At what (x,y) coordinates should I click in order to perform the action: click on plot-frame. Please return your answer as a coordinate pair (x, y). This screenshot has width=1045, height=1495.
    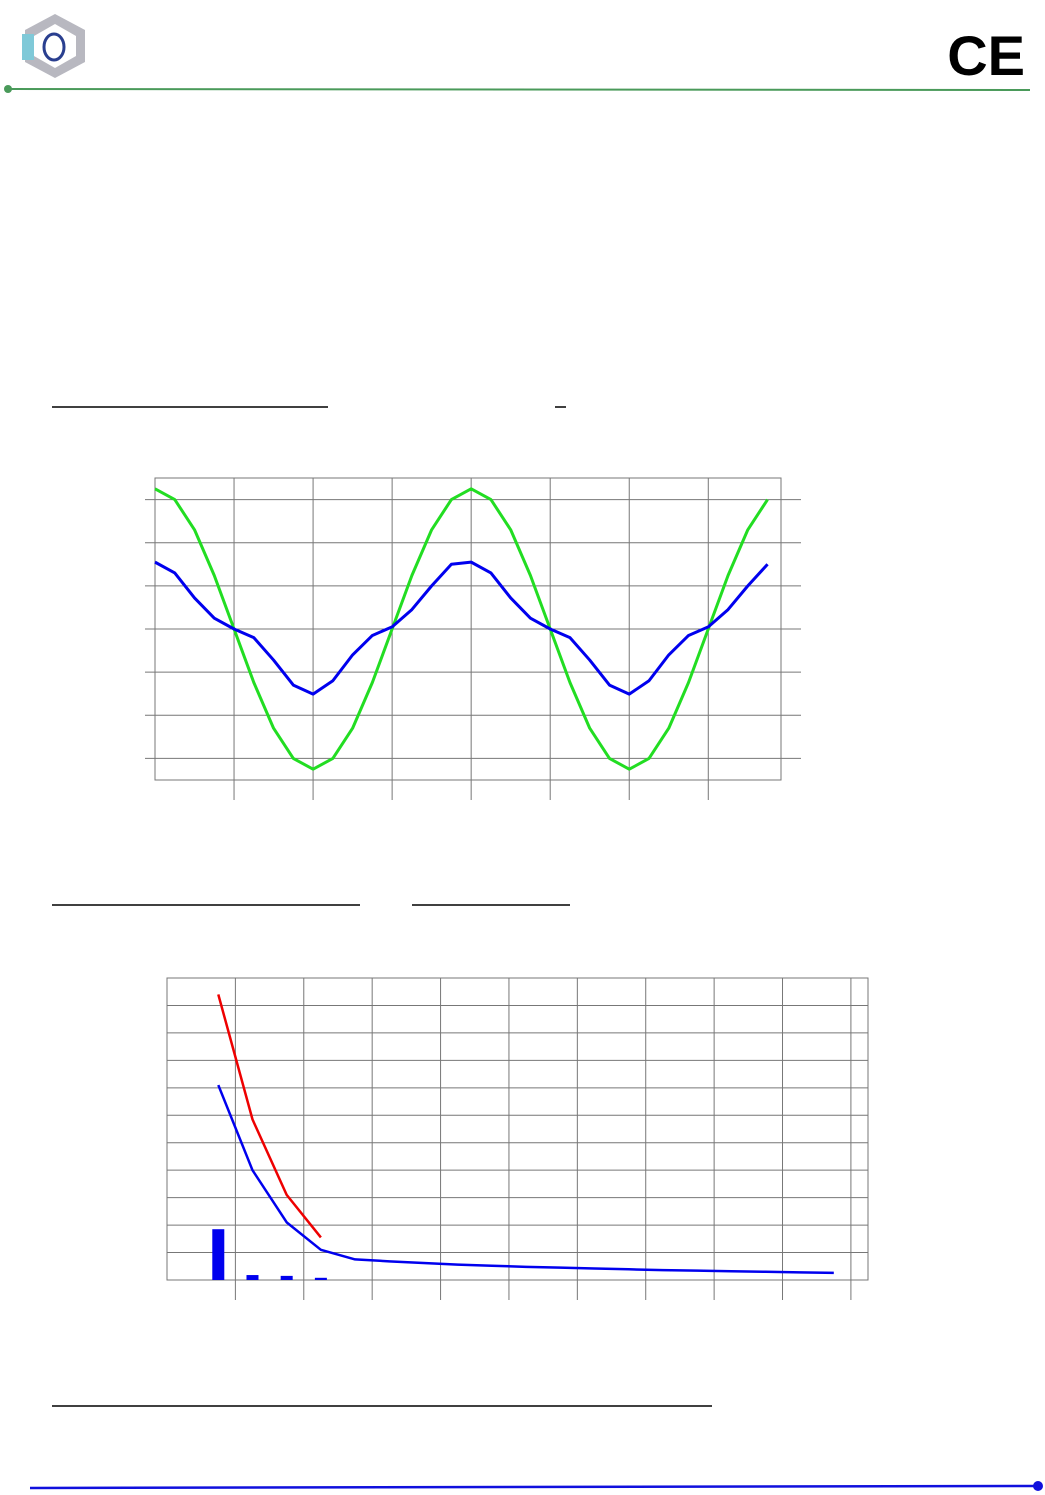
    Looking at the image, I should click on (517, 1129).